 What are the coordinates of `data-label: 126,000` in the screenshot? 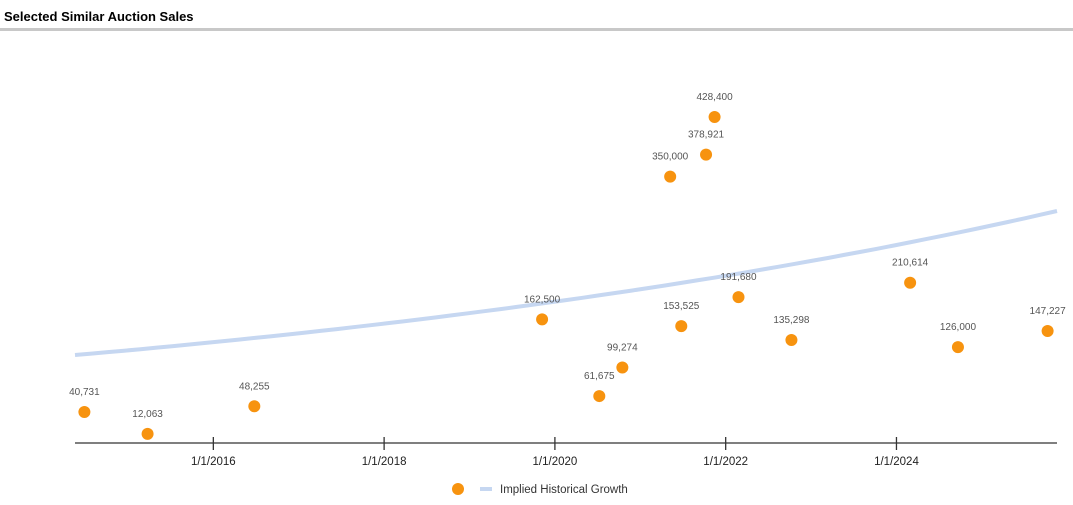 It's located at (958, 327).